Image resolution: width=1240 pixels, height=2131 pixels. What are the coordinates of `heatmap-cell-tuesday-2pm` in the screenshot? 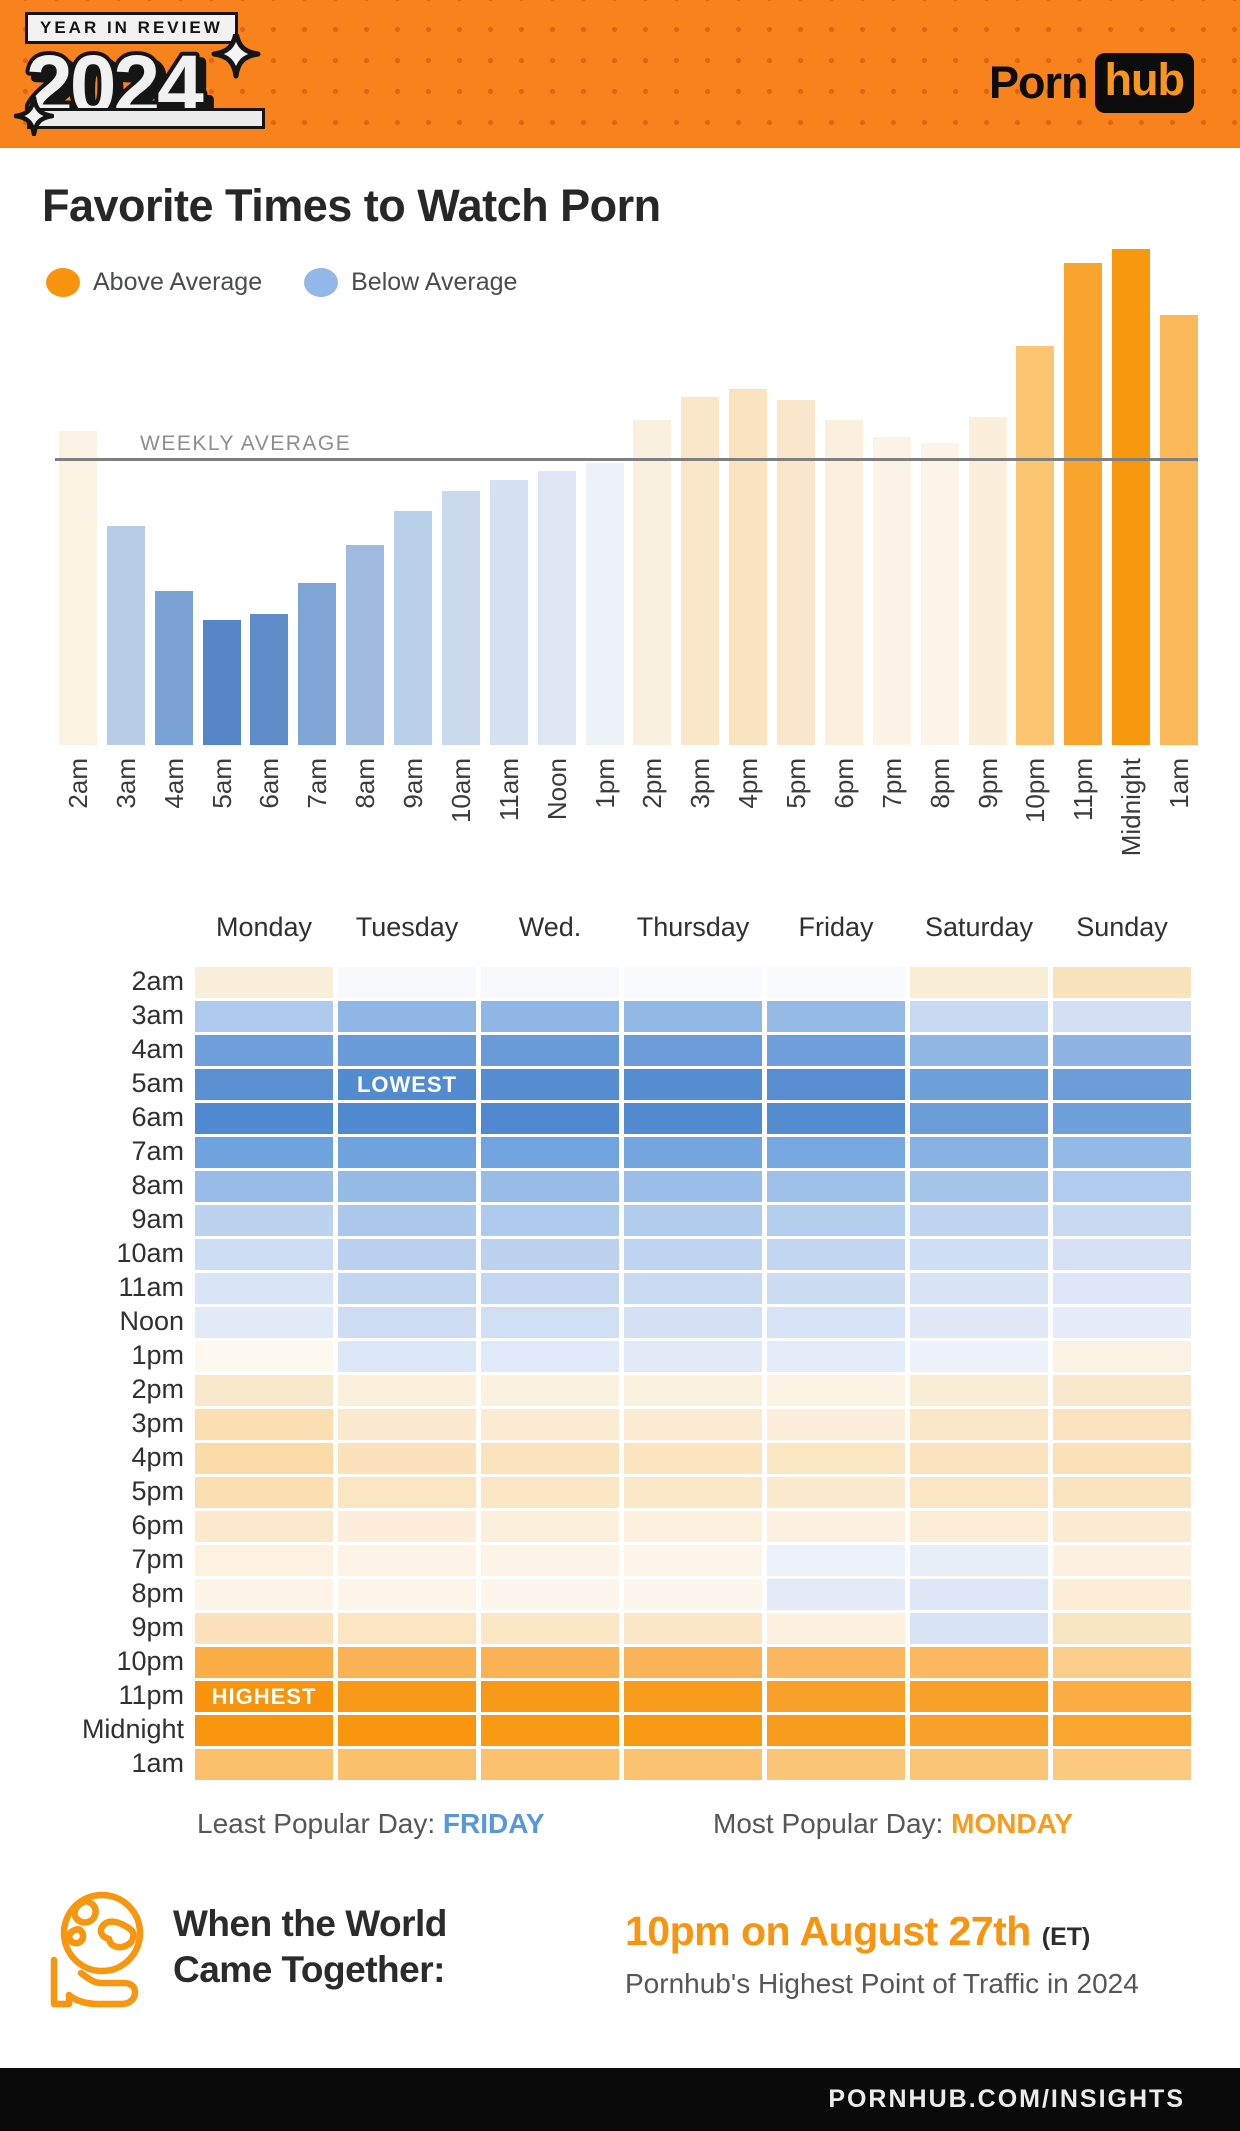 It's located at (407, 1390).